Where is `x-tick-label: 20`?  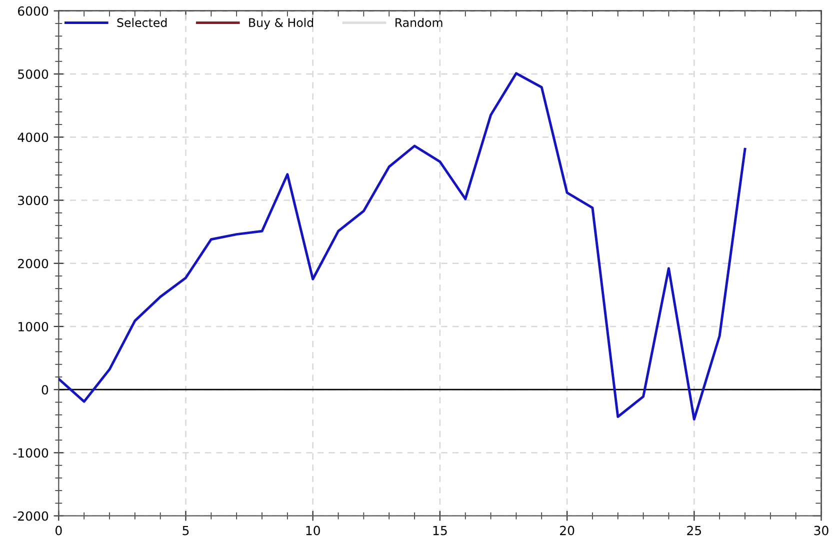 x-tick-label: 20 is located at coordinates (567, 531).